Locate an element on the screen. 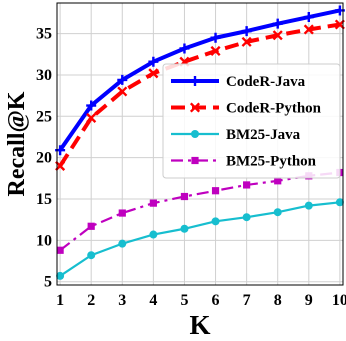  legend-label: CodeR-Python is located at coordinates (274, 109).